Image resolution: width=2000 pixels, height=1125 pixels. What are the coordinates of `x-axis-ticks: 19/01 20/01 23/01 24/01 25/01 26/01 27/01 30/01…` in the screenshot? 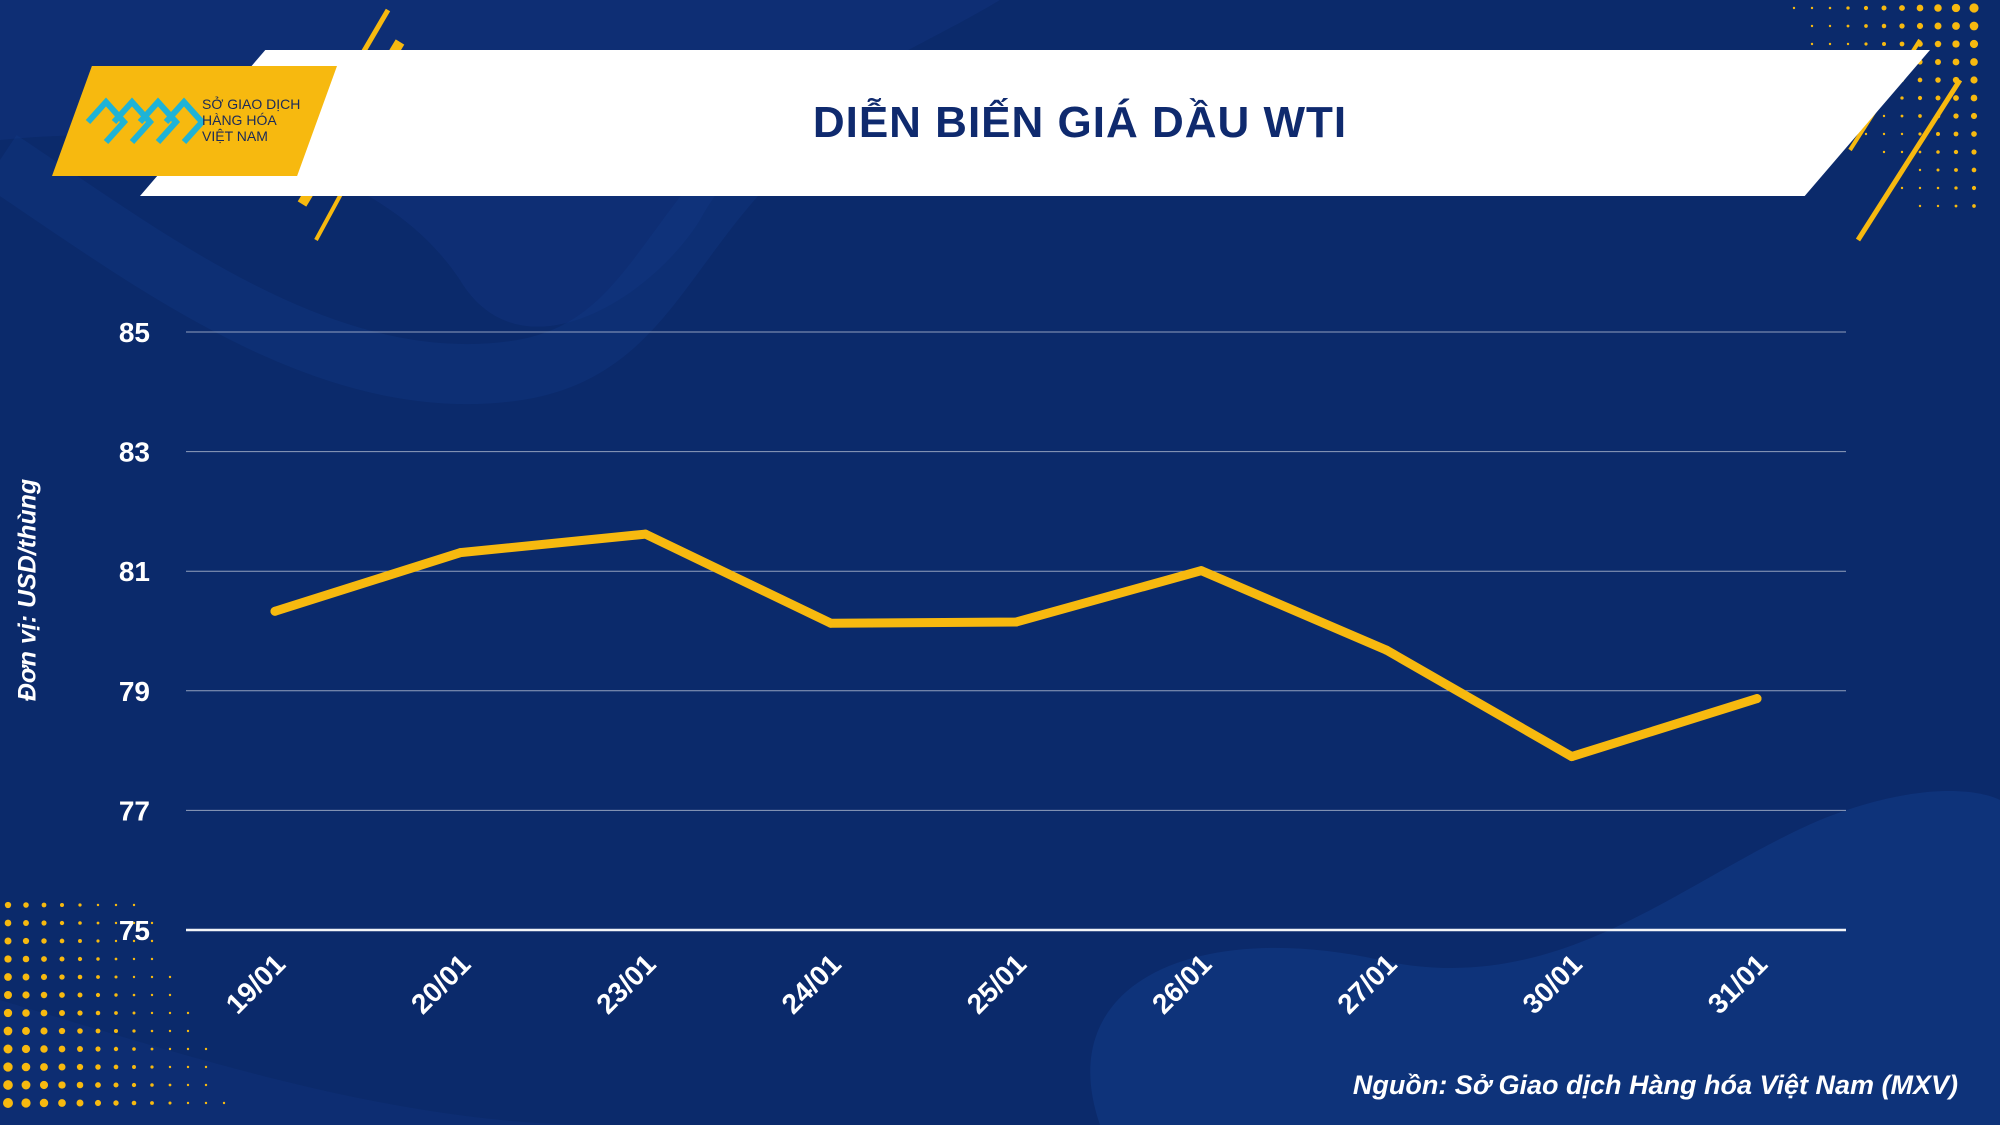 It's located at (996, 983).